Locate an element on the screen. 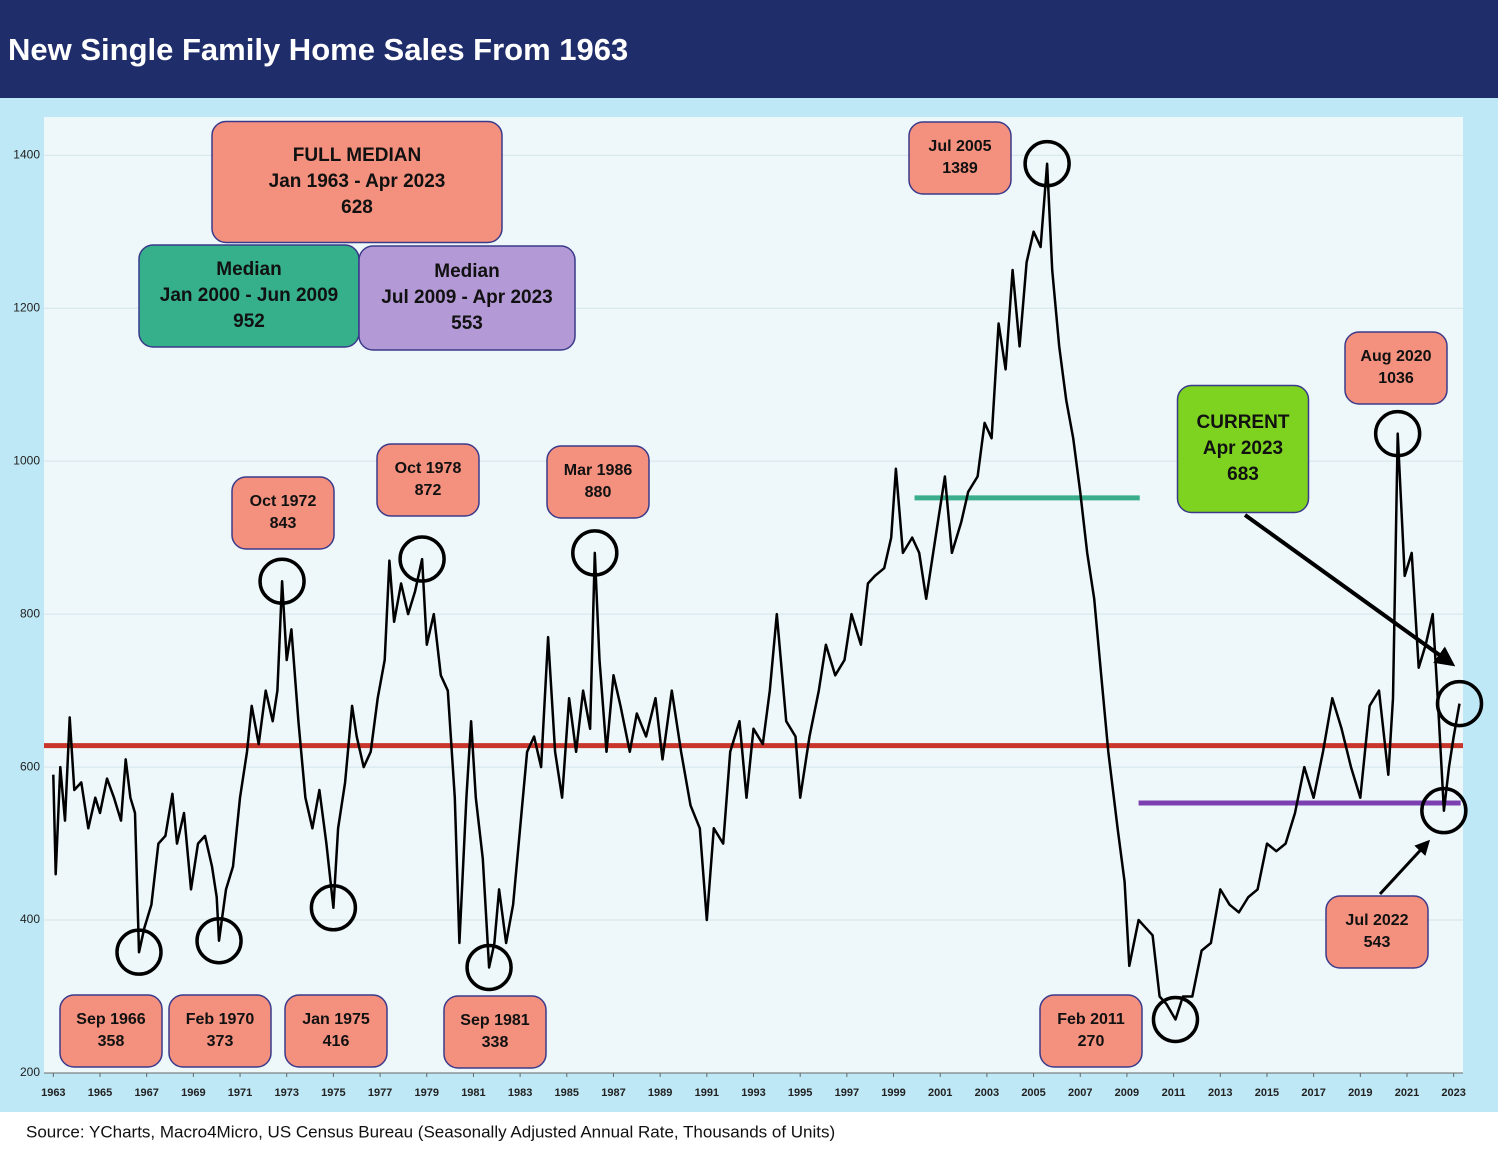 The image size is (1498, 1150). x-tick-label: 1975 is located at coordinates (333, 1093).